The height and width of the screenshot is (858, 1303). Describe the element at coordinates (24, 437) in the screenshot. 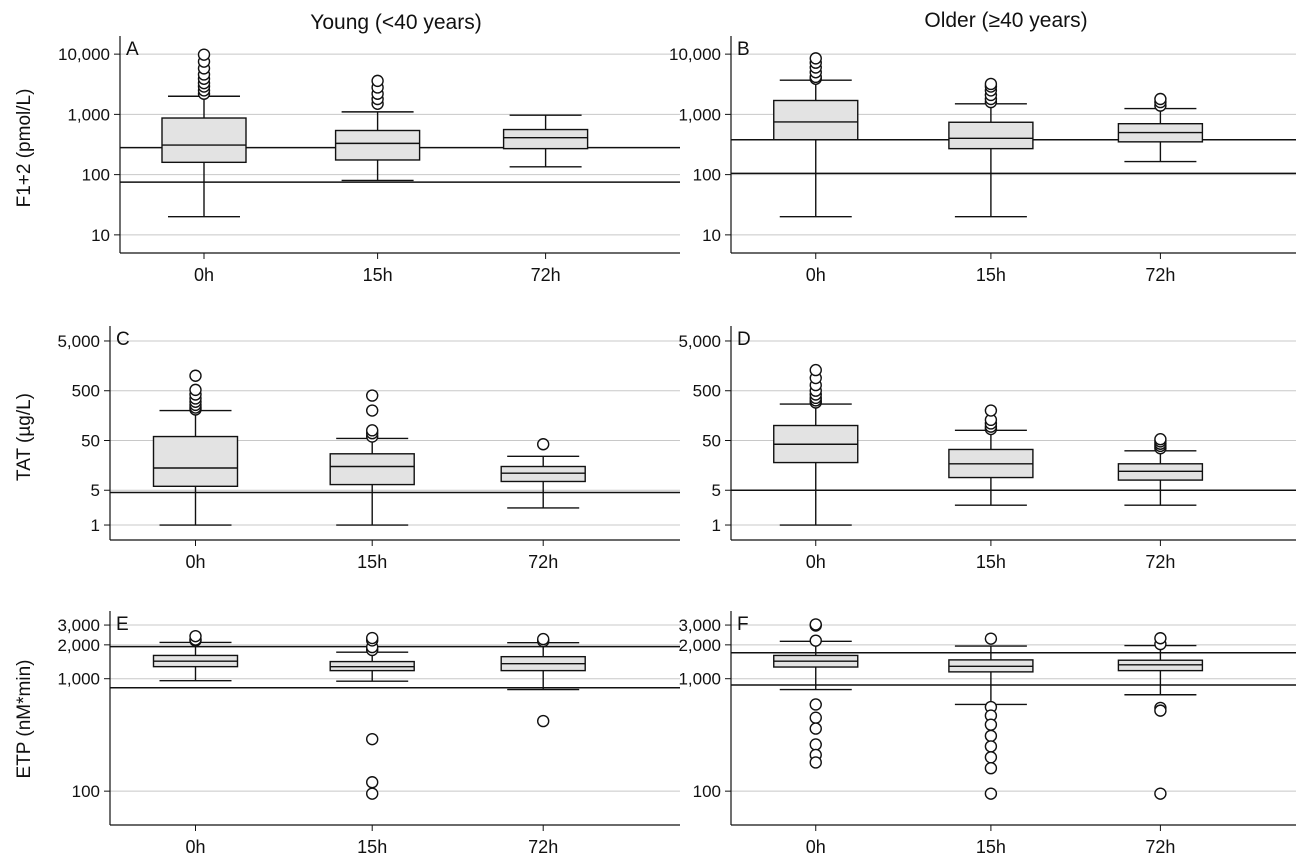

I see `row-ylabel-tat: TAT (µg/L)` at that location.